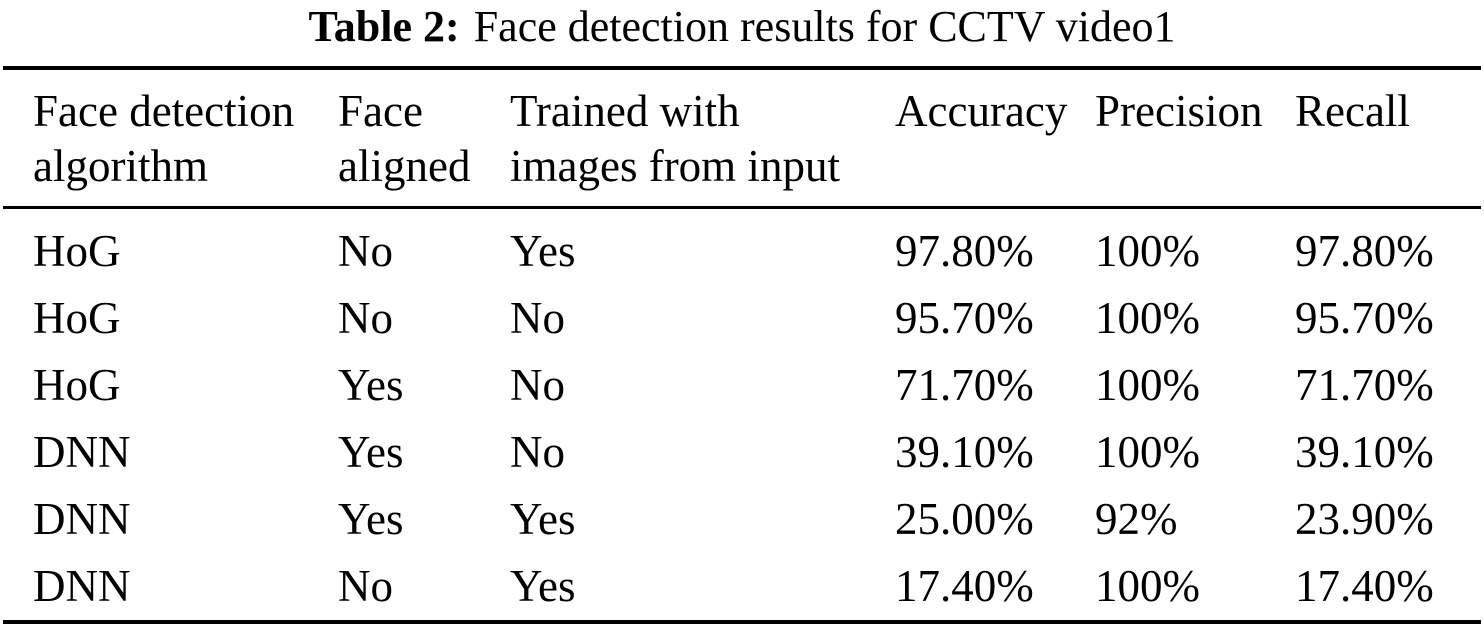 The width and height of the screenshot is (1484, 624). I want to click on col-header-trained-with-images: Trained with images from input, so click(702, 137).